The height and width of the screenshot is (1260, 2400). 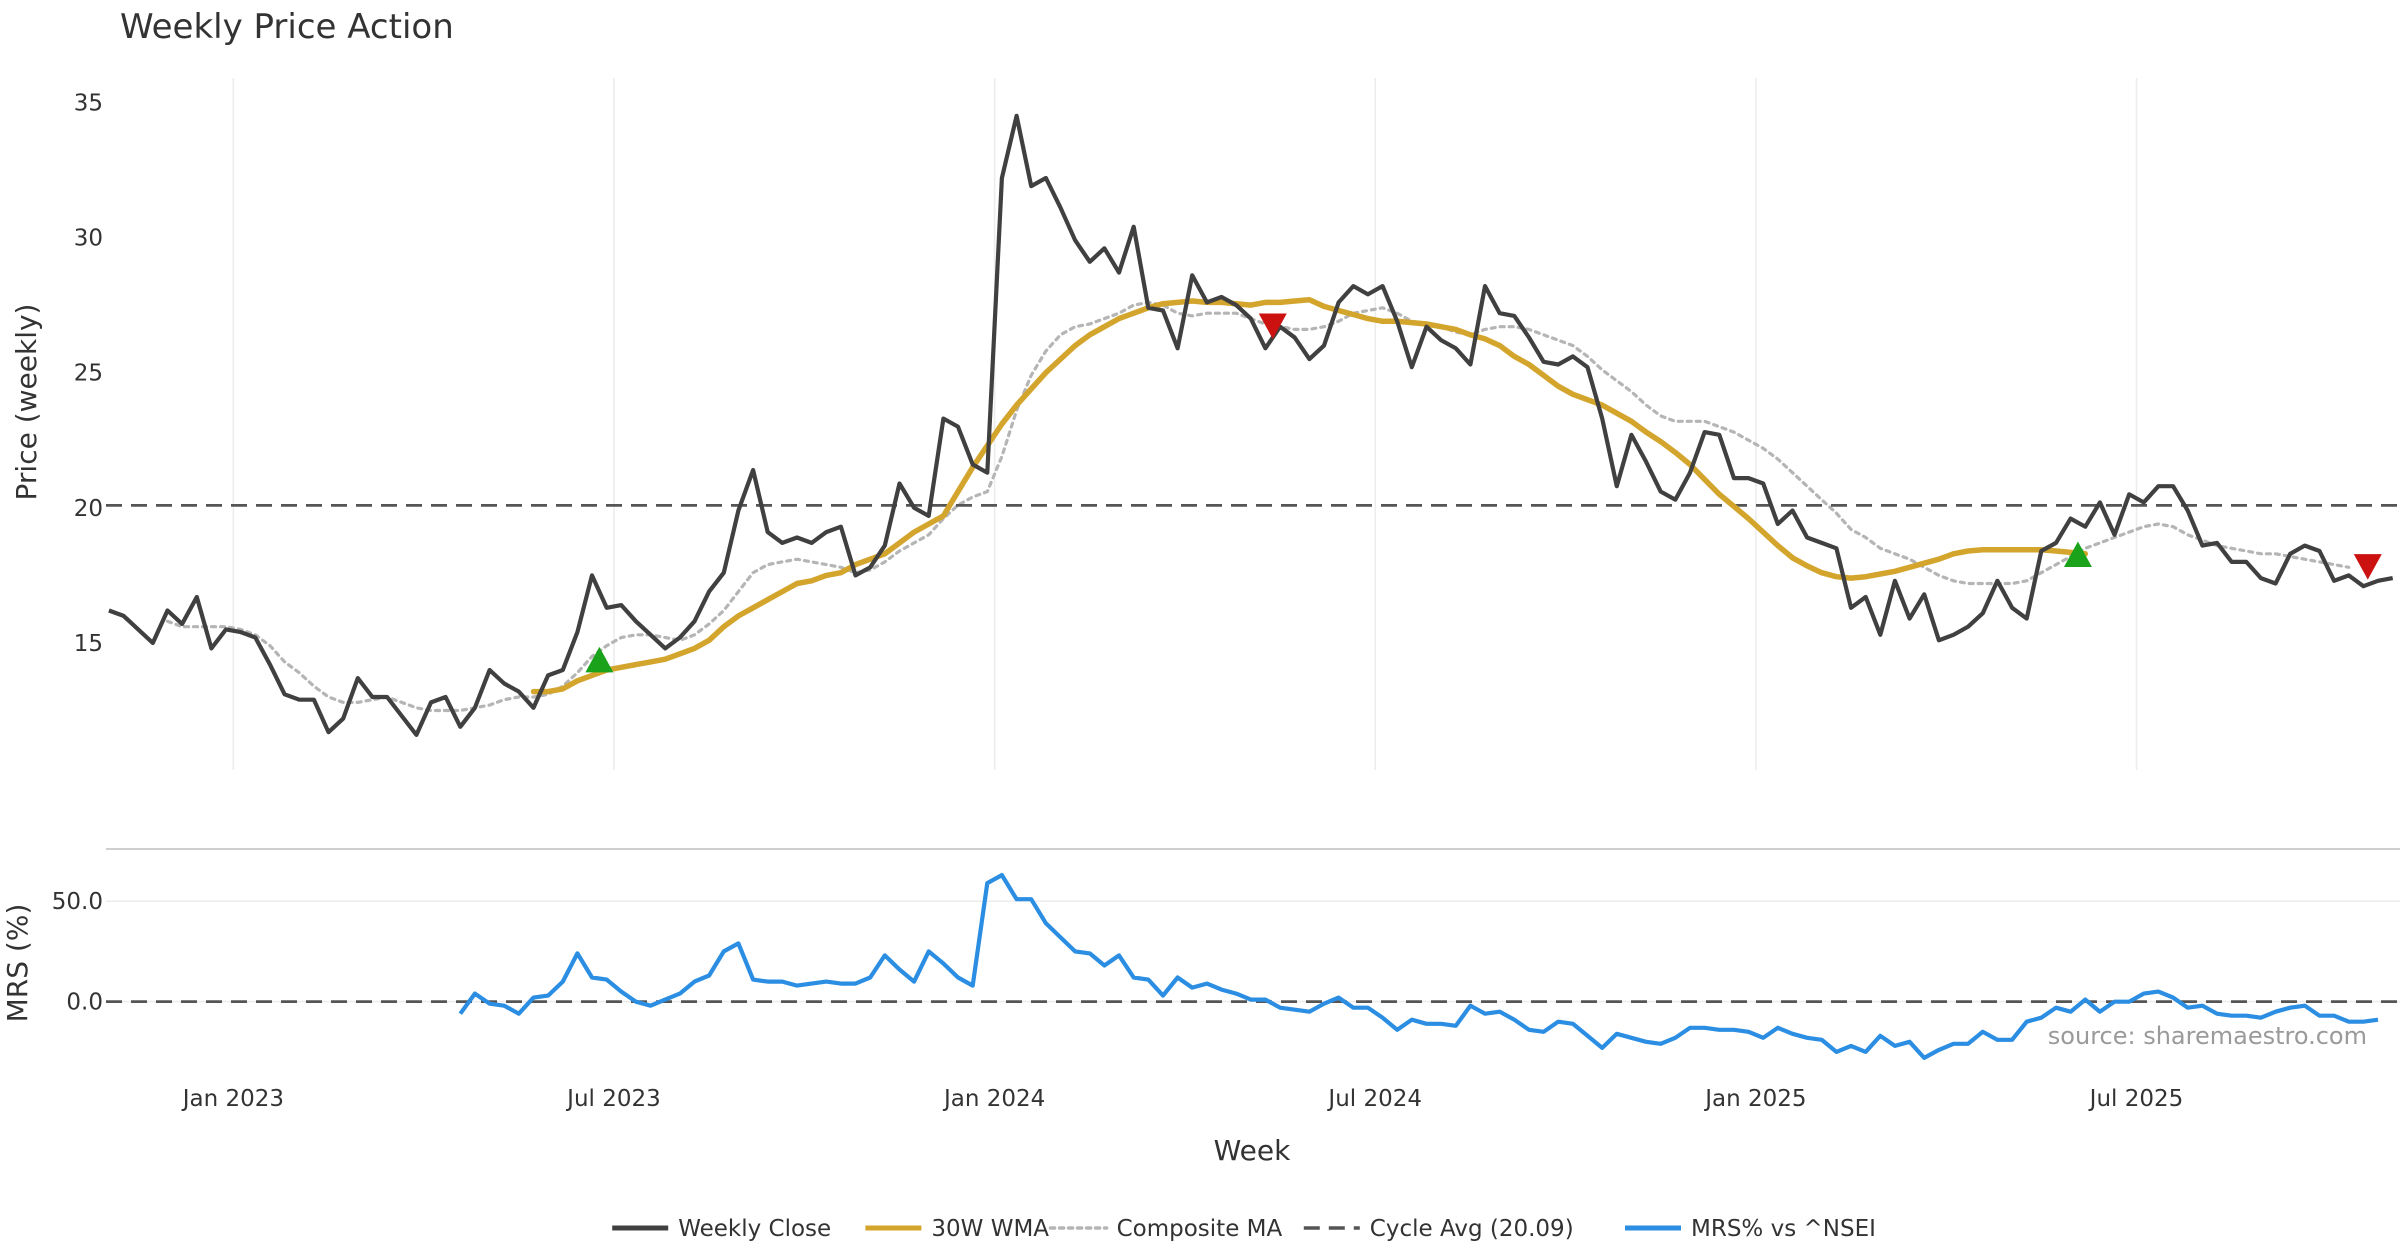 I want to click on mrs-y-tick-label: 0.0, so click(x=84, y=1003).